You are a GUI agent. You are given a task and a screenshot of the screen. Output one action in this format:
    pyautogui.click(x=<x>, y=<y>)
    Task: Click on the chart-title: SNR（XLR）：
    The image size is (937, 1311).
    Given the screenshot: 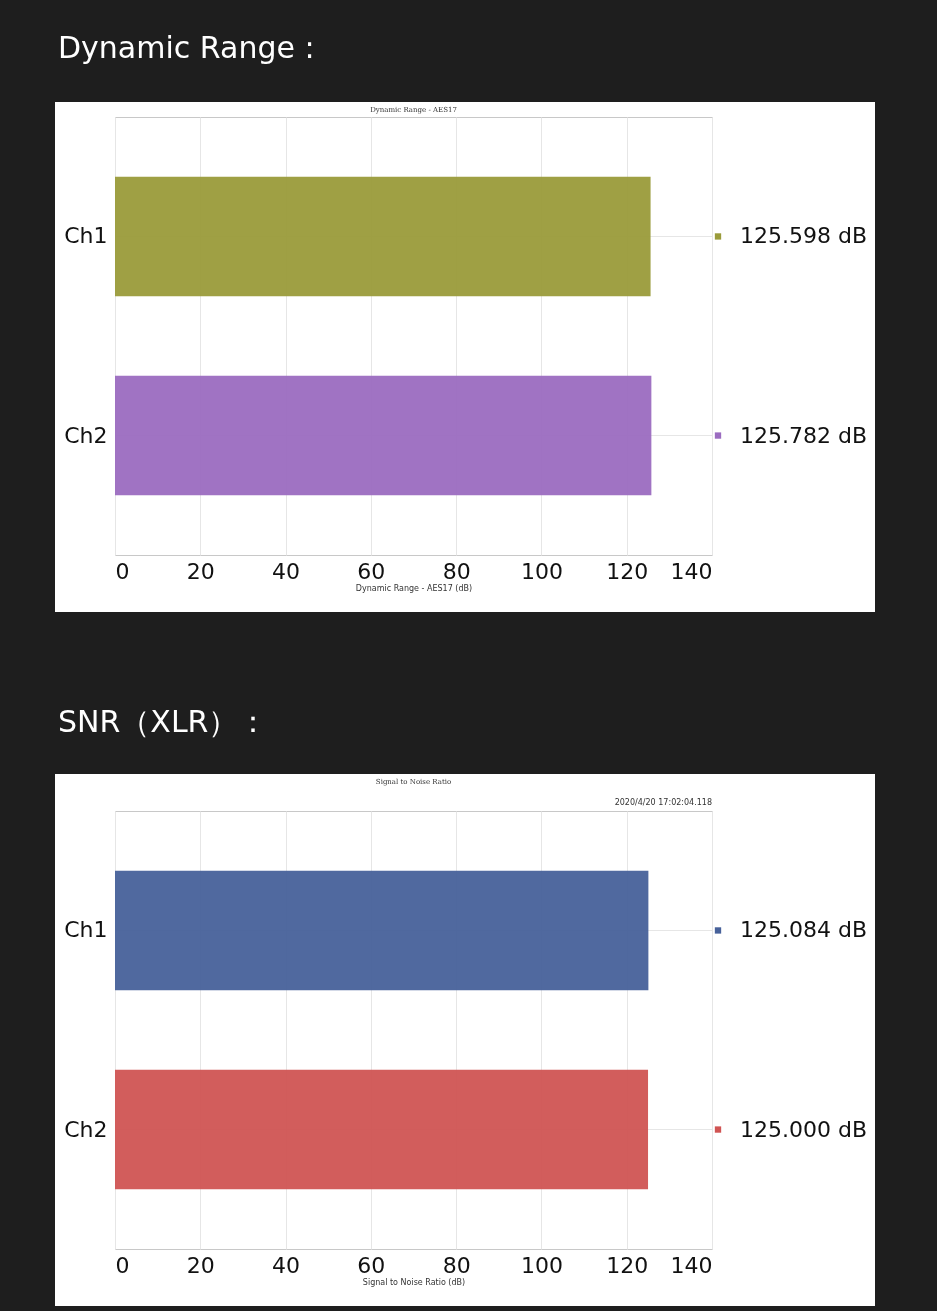 What is the action you would take?
    pyautogui.click(x=164, y=722)
    